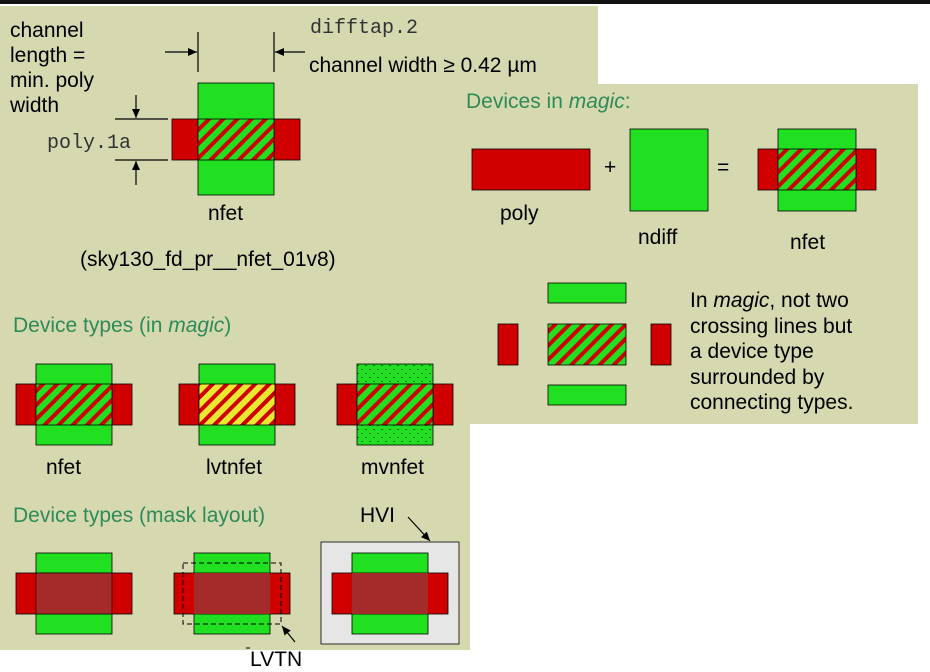  What do you see at coordinates (392, 467) in the screenshot?
I see `magic-mvnfet-label: mvnfet` at bounding box center [392, 467].